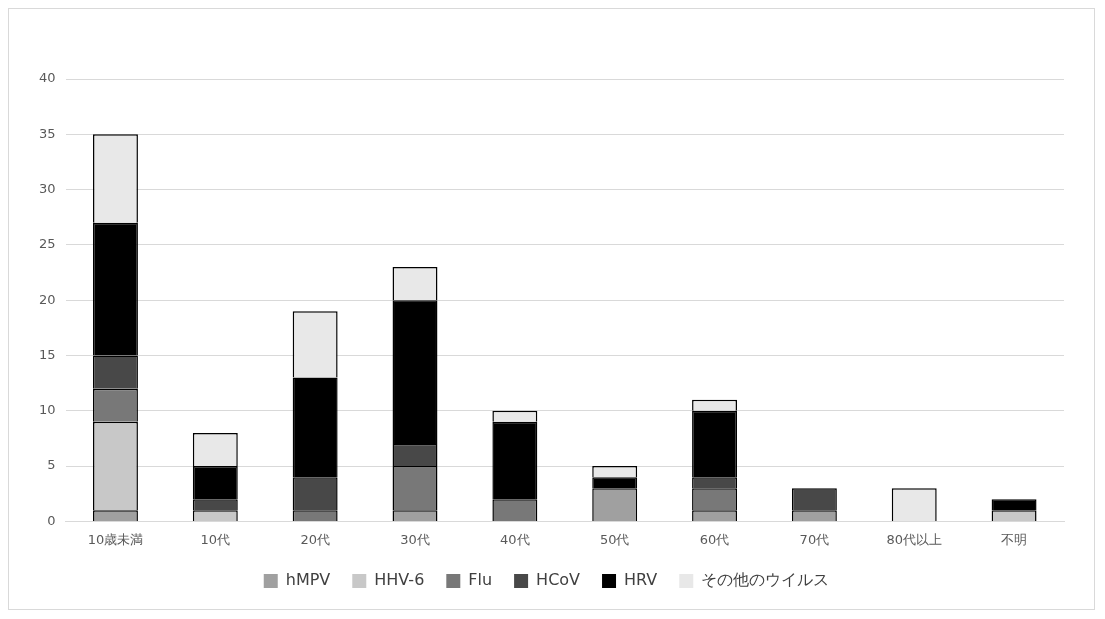 The height and width of the screenshot is (619, 1105). I want to click on x-tick-label: 80代以上, so click(914, 539).